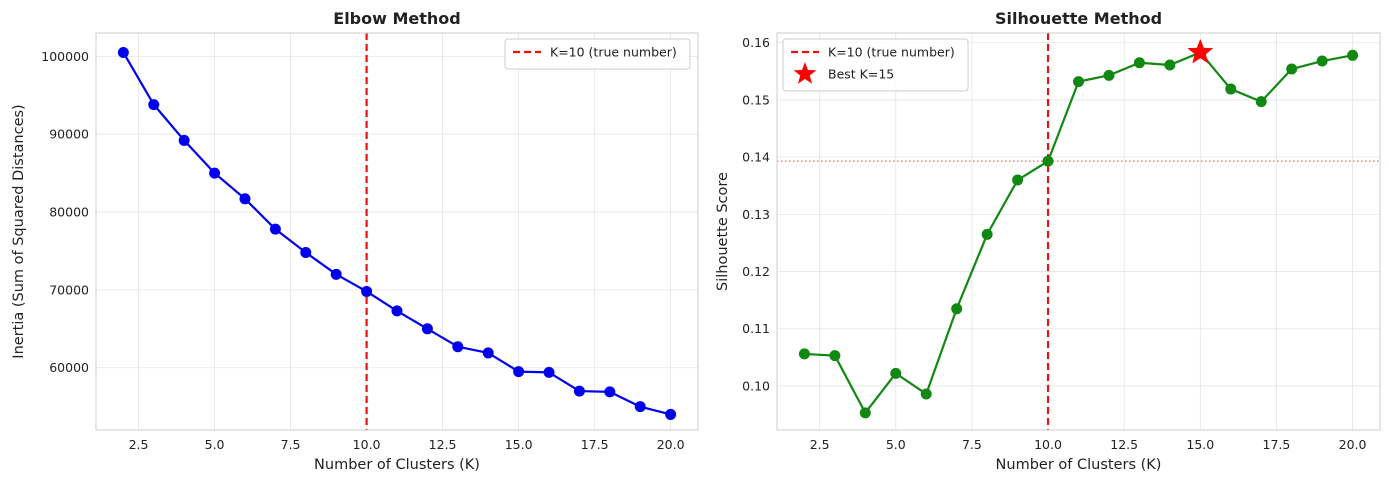 The image size is (1389, 490). What do you see at coordinates (805, 73) in the screenshot?
I see `legend-star-swatch` at bounding box center [805, 73].